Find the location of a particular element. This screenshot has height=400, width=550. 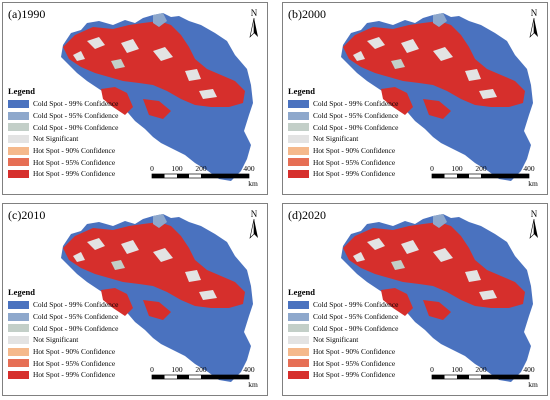

legend-item: Cold Spot - 95% Confidence is located at coordinates (63, 116).